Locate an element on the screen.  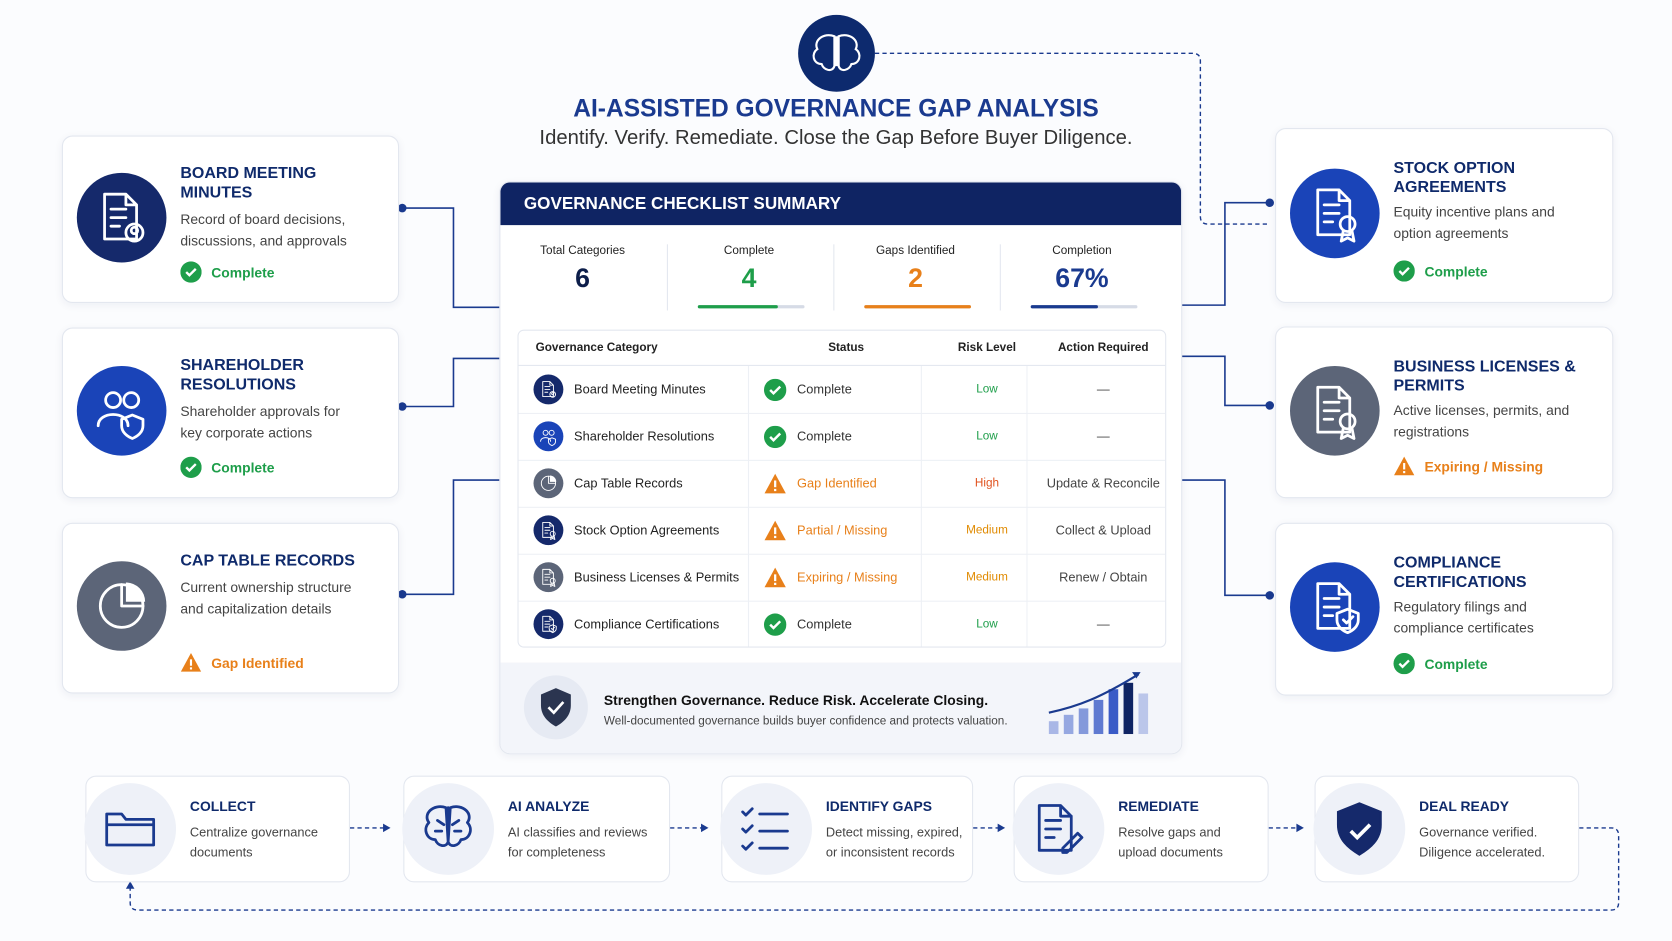
card-title: BUSINESS LICENSES & PERMITS is located at coordinates (1484, 376).